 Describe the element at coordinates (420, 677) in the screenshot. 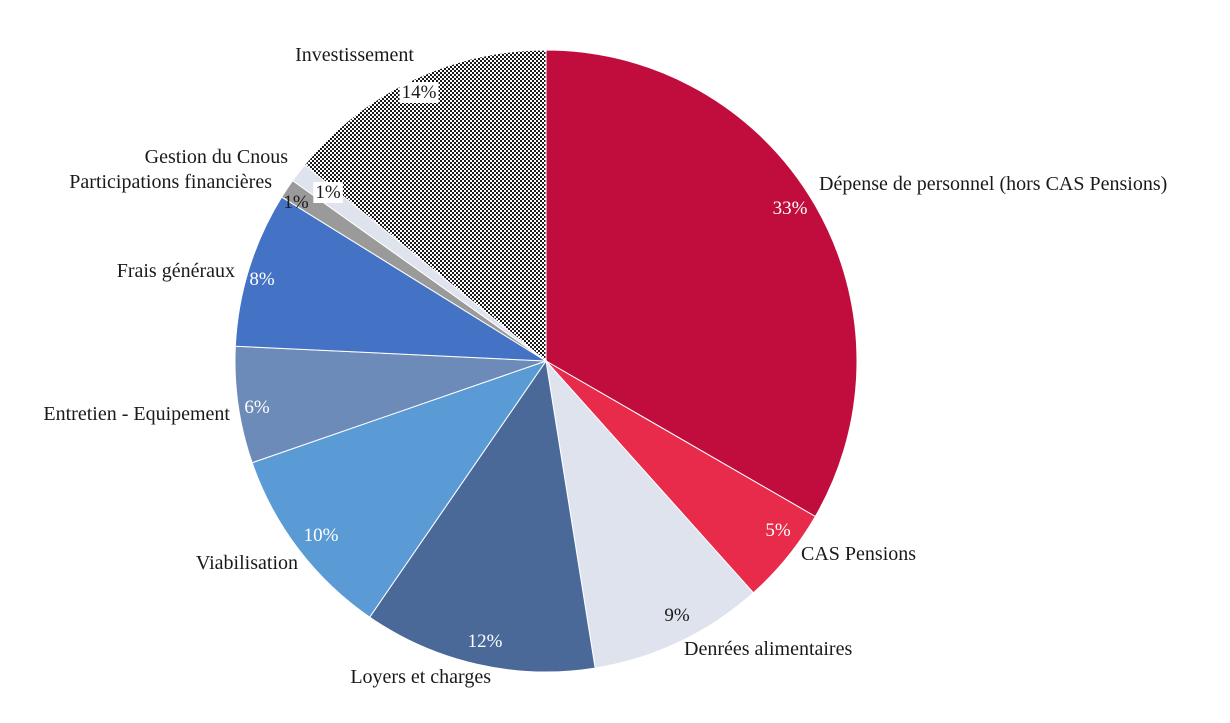

I see `slice-category-label: Loyers et charges` at that location.